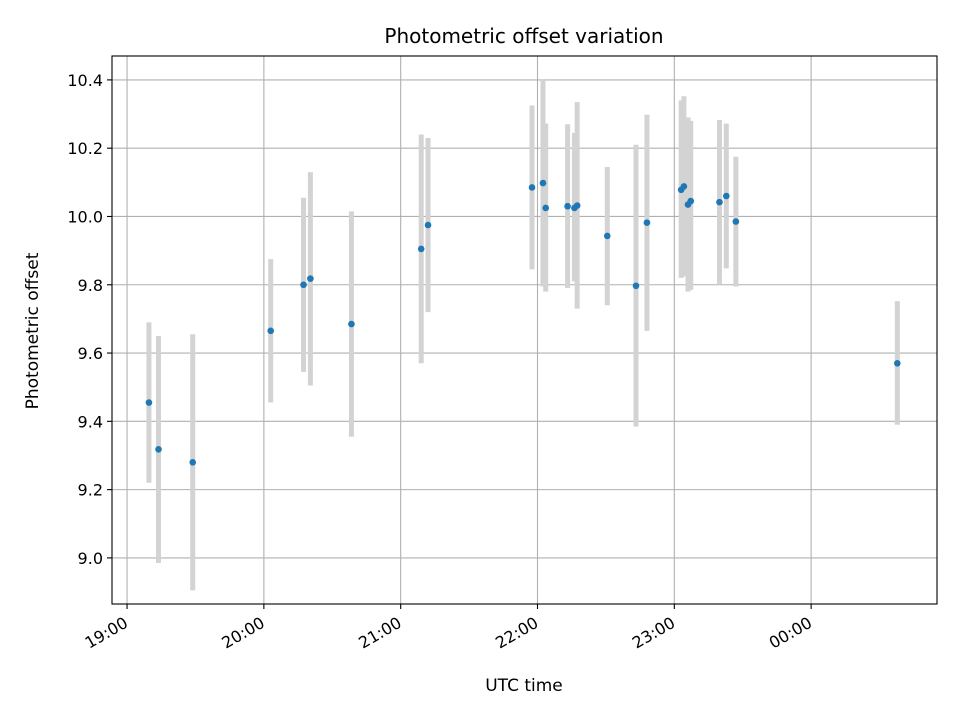  What do you see at coordinates (90, 490) in the screenshot?
I see `y-tick-label: 9.2` at bounding box center [90, 490].